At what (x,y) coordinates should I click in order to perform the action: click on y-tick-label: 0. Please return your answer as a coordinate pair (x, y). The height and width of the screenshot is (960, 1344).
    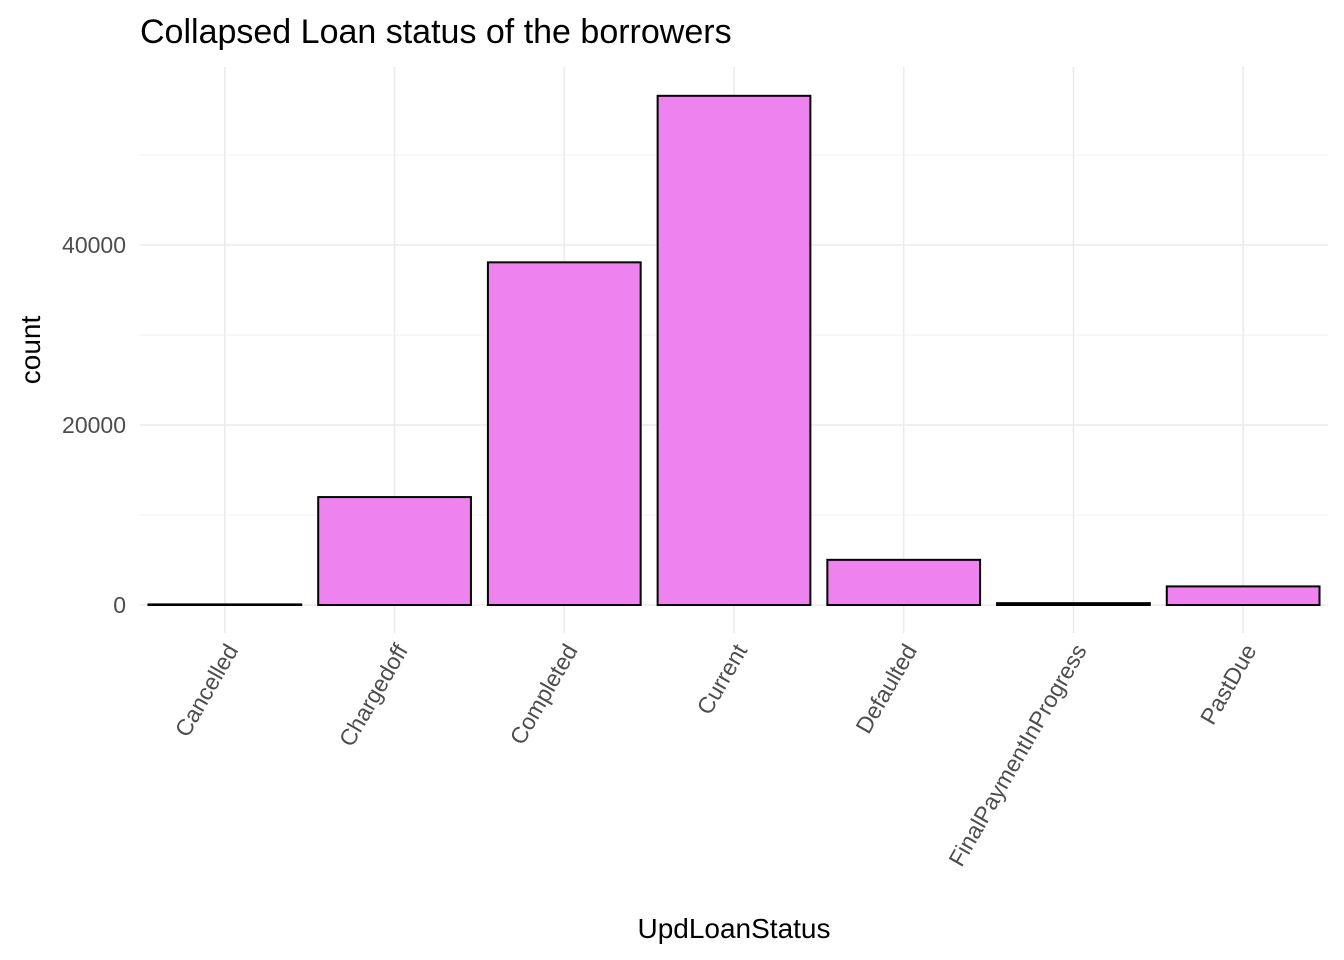
    Looking at the image, I should click on (119, 605).